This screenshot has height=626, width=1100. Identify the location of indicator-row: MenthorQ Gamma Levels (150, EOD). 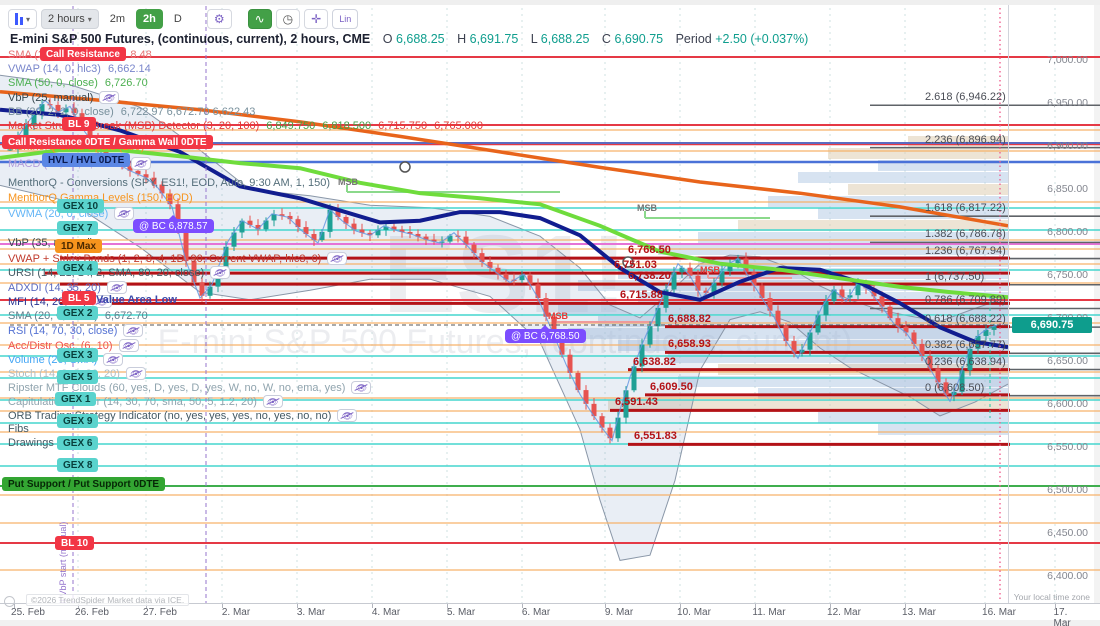
(100, 198).